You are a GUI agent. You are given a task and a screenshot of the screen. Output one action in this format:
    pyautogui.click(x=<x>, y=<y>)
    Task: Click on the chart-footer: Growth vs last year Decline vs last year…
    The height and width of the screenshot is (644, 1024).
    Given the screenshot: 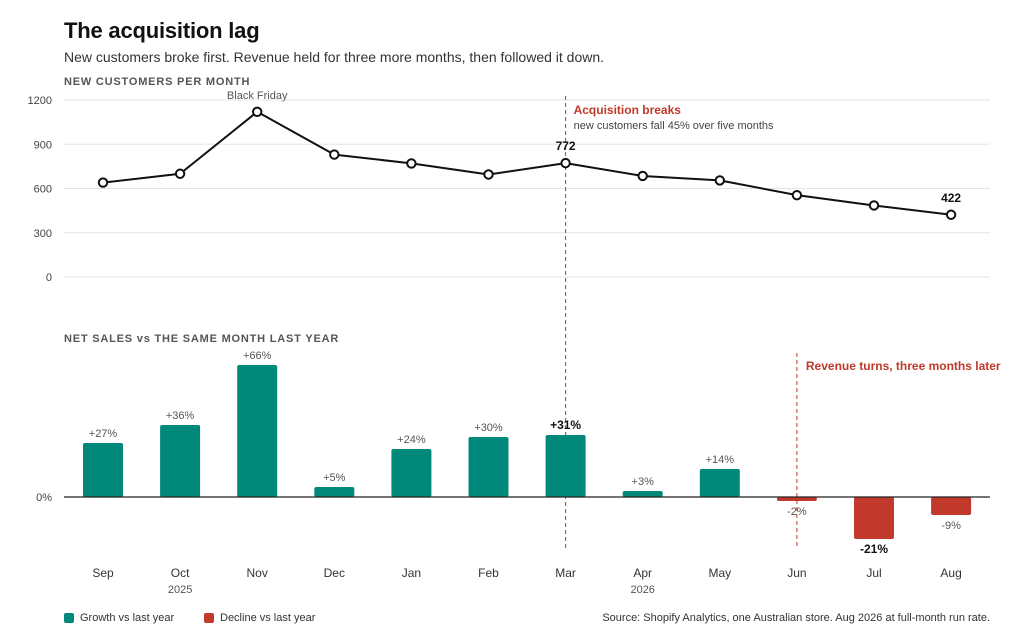 What is the action you would take?
    pyautogui.click(x=512, y=622)
    